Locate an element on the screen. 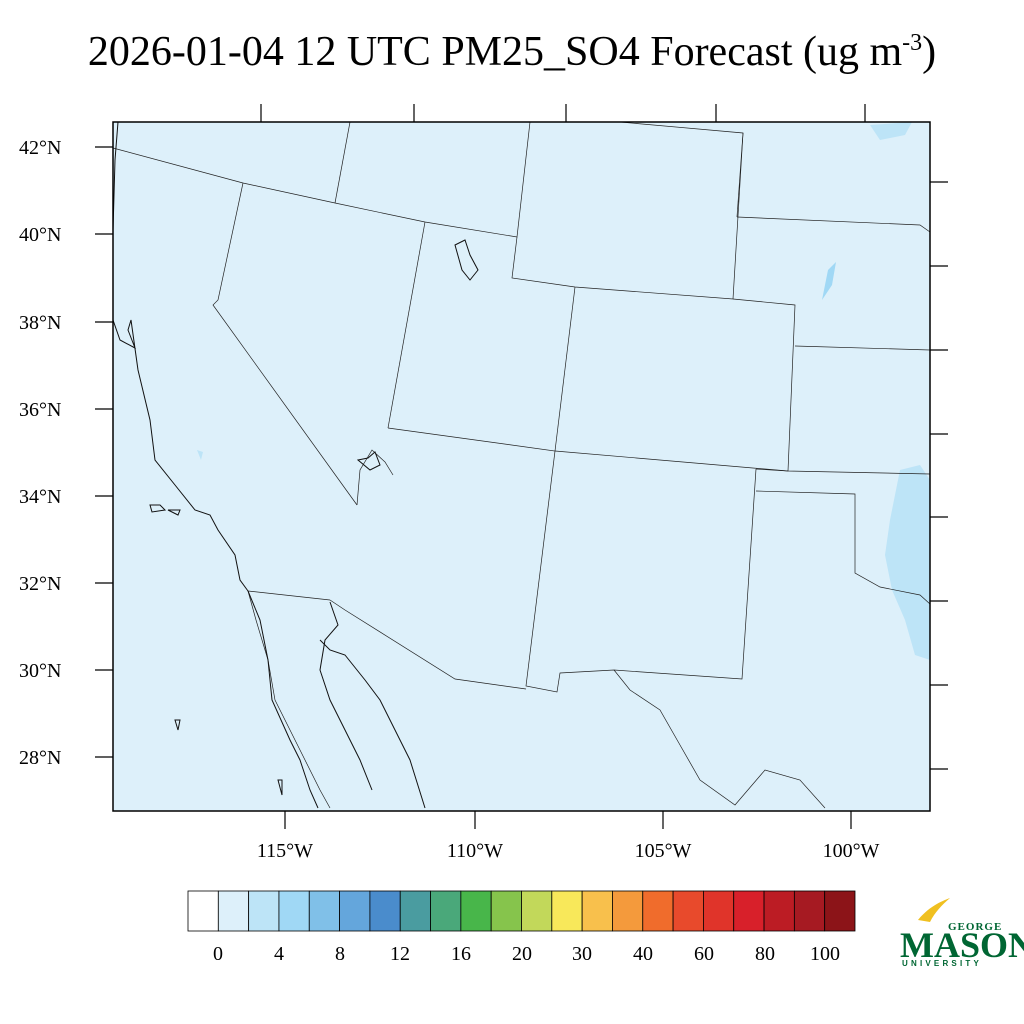  baja-peninsula-east is located at coordinates (346, 696).